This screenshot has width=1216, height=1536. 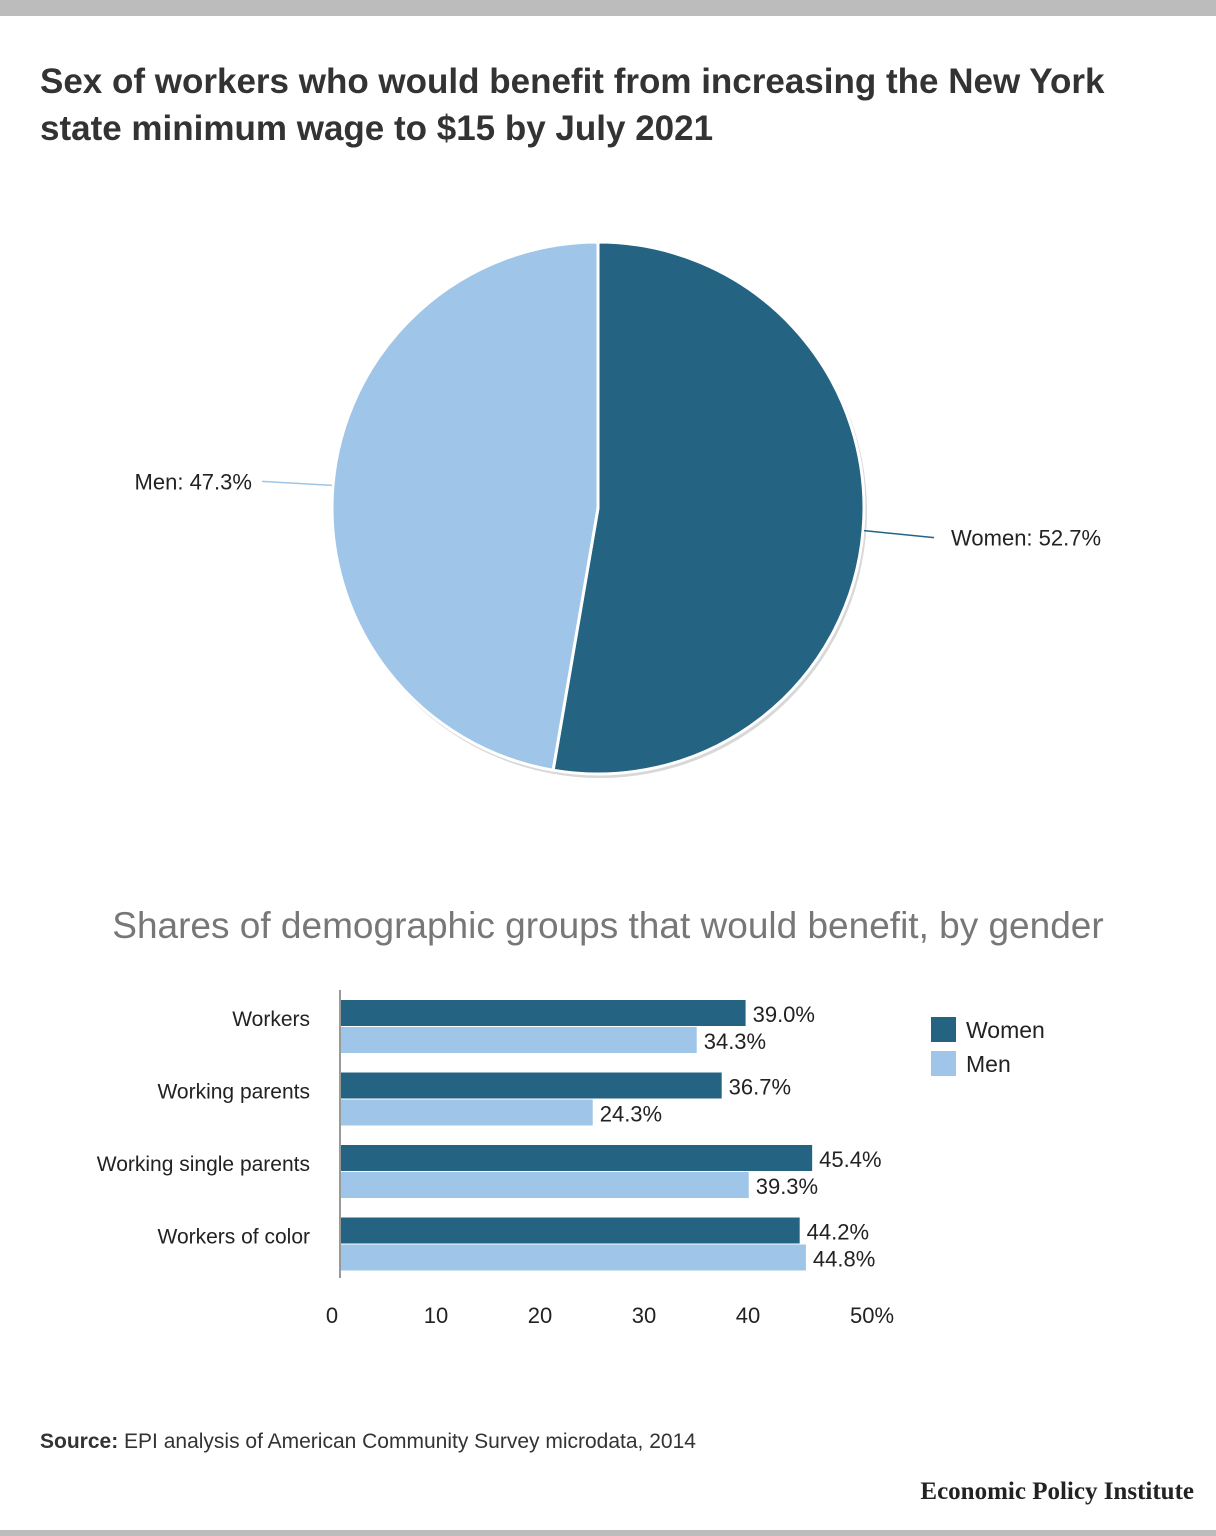 What do you see at coordinates (297, 483) in the screenshot?
I see `pie-leader-men` at bounding box center [297, 483].